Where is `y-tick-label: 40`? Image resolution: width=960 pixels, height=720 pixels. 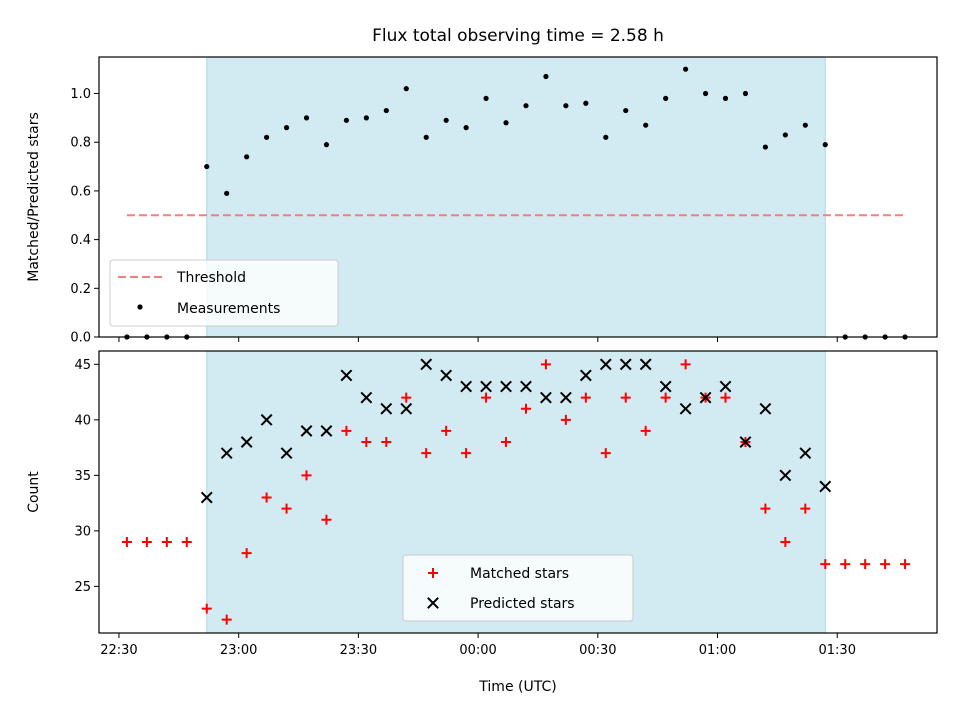 y-tick-label: 40 is located at coordinates (82, 420).